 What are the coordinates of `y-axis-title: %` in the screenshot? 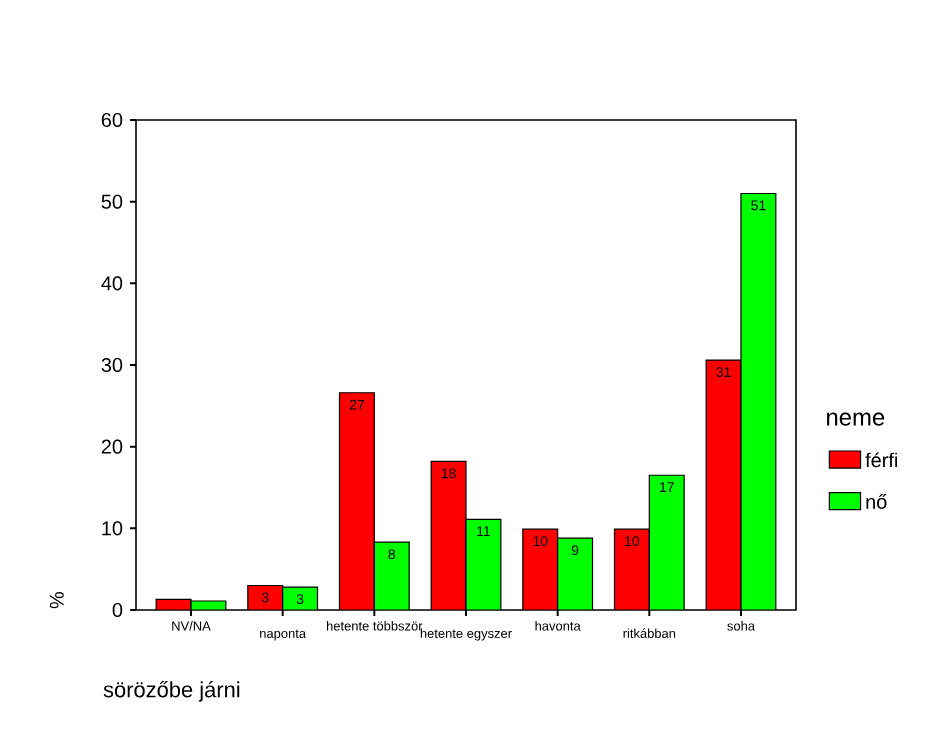 It's located at (56, 600).